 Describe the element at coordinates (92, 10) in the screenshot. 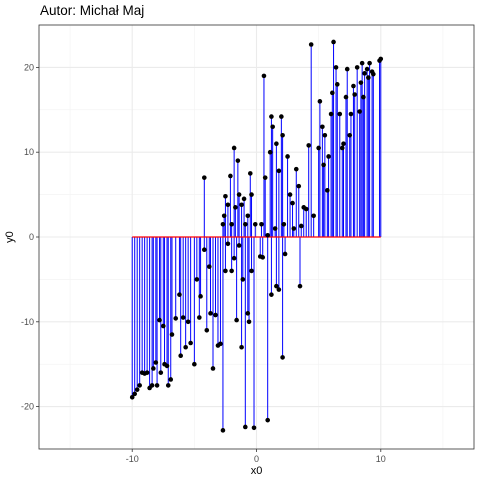

I see `chart-title: Autor: Michał Maj` at that location.